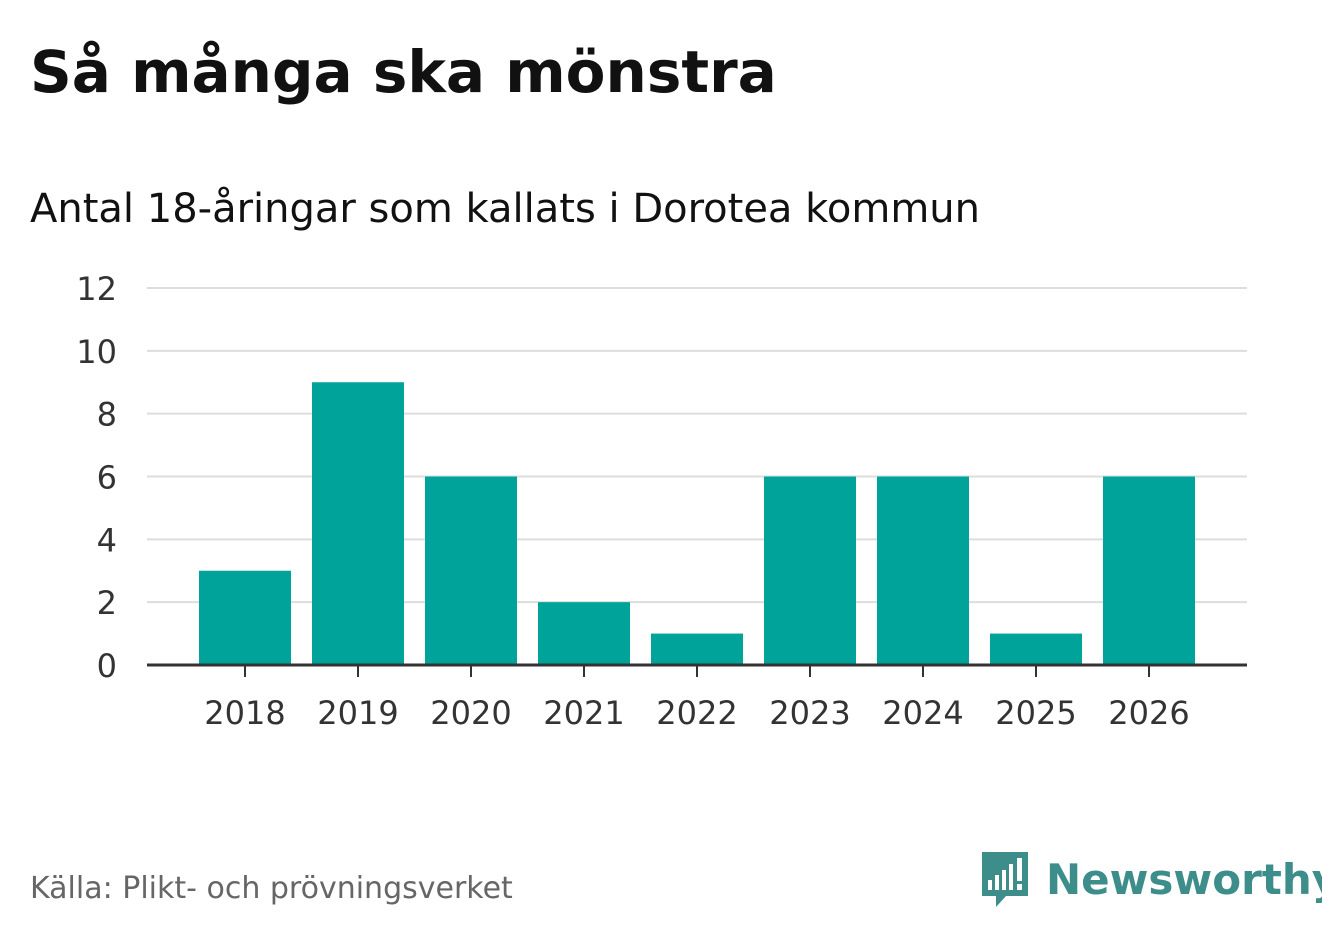  I want to click on x-tick-label: 2018, so click(244, 713).